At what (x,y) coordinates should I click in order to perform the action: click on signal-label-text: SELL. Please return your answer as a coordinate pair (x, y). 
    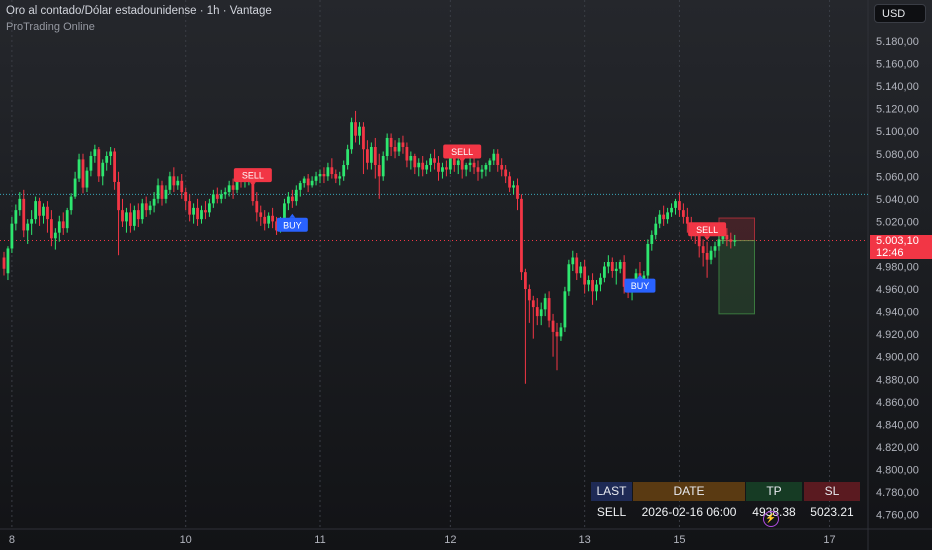
    Looking at the image, I should click on (253, 176).